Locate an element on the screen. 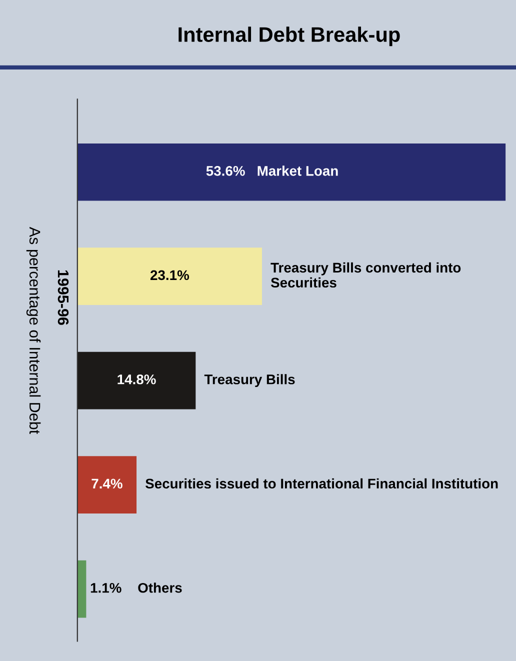 This screenshot has width=516, height=661. chart-title: Internal Debt Break-up is located at coordinates (289, 36).